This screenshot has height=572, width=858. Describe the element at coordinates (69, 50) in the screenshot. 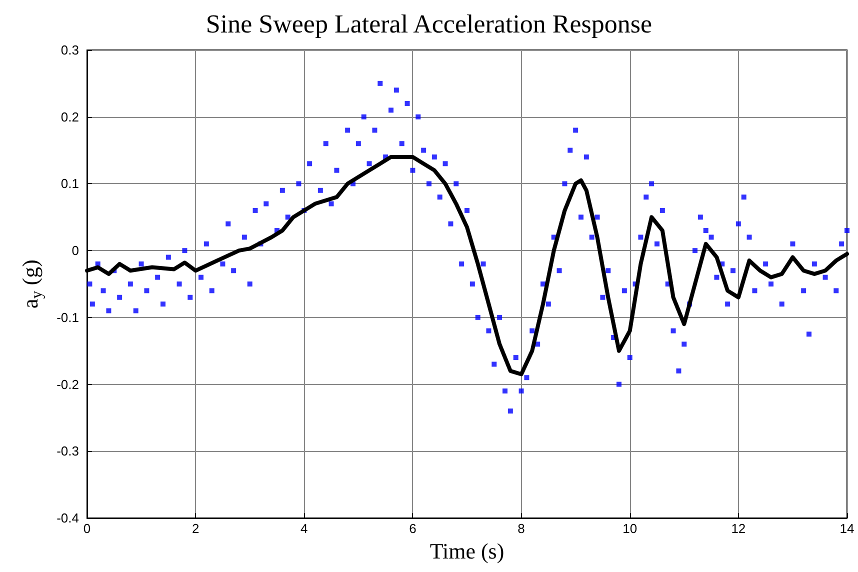

I see `y-tick-label: 0.3` at that location.